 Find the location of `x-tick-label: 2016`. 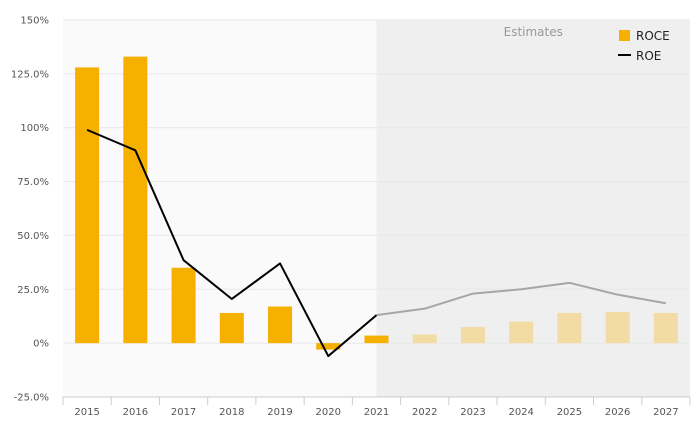

x-tick-label: 2016 is located at coordinates (135, 412).